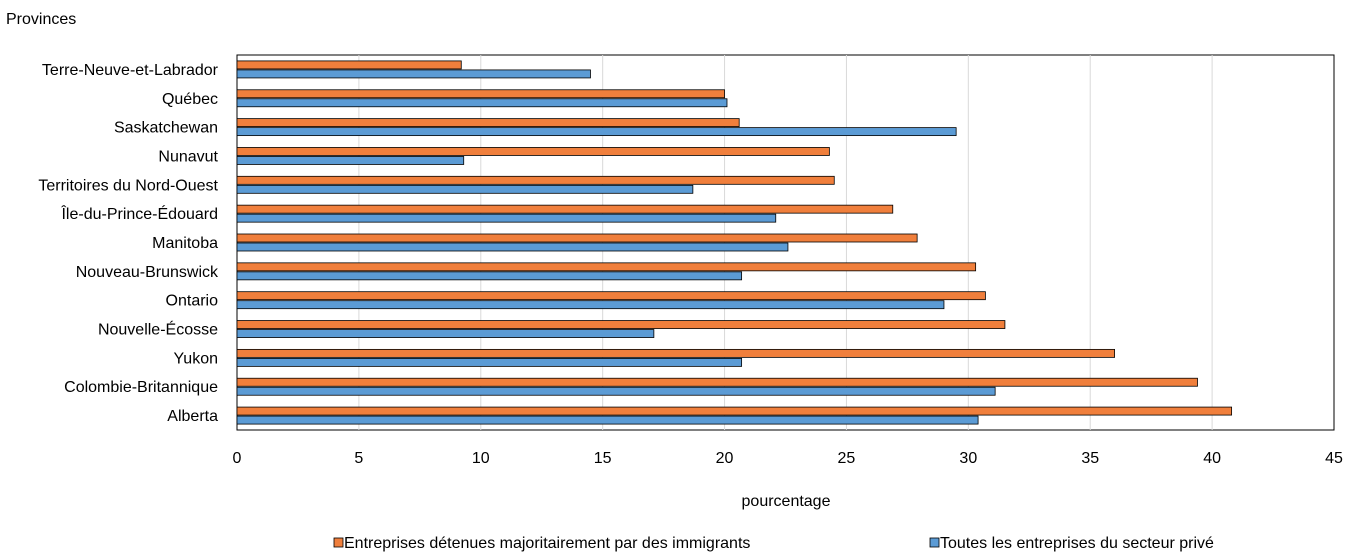 The image size is (1349, 554). What do you see at coordinates (237, 458) in the screenshot?
I see `x-tick-label: 0` at bounding box center [237, 458].